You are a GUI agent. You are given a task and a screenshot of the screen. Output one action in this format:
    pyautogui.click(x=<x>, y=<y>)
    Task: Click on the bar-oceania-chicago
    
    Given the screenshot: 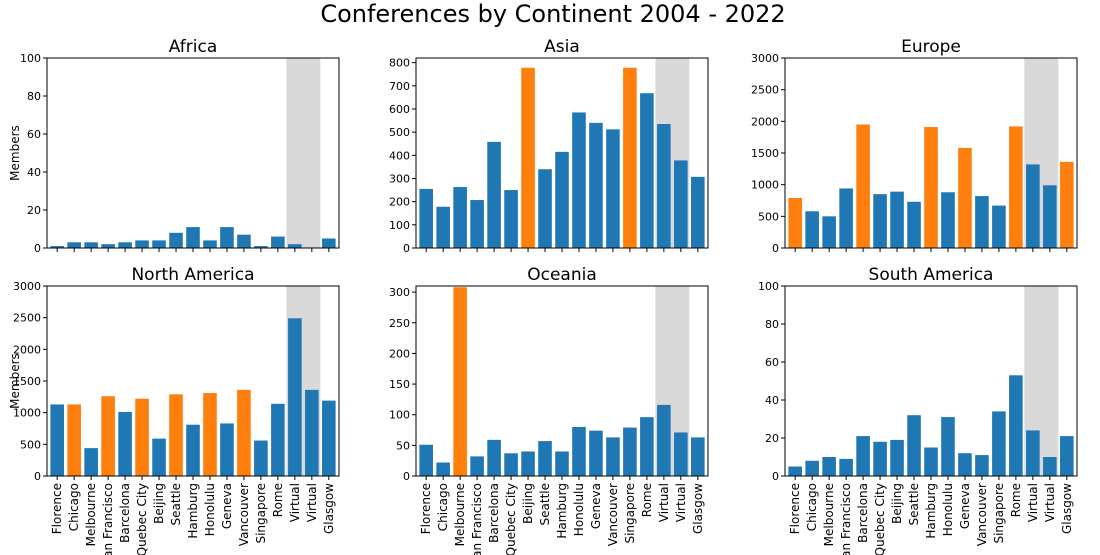 What is the action you would take?
    pyautogui.click(x=443, y=469)
    